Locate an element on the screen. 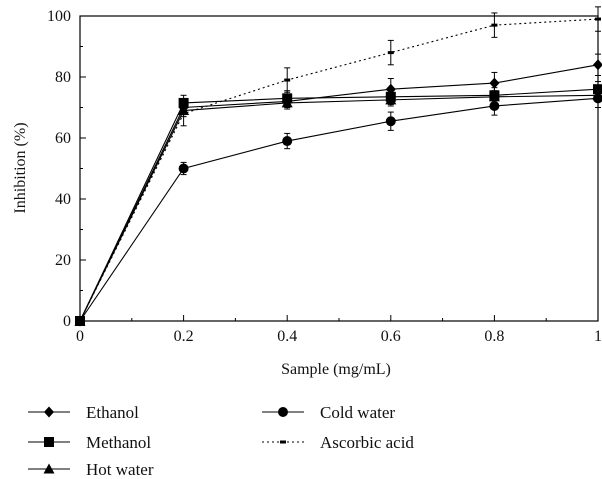  legend-label: Cold water is located at coordinates (357, 412).